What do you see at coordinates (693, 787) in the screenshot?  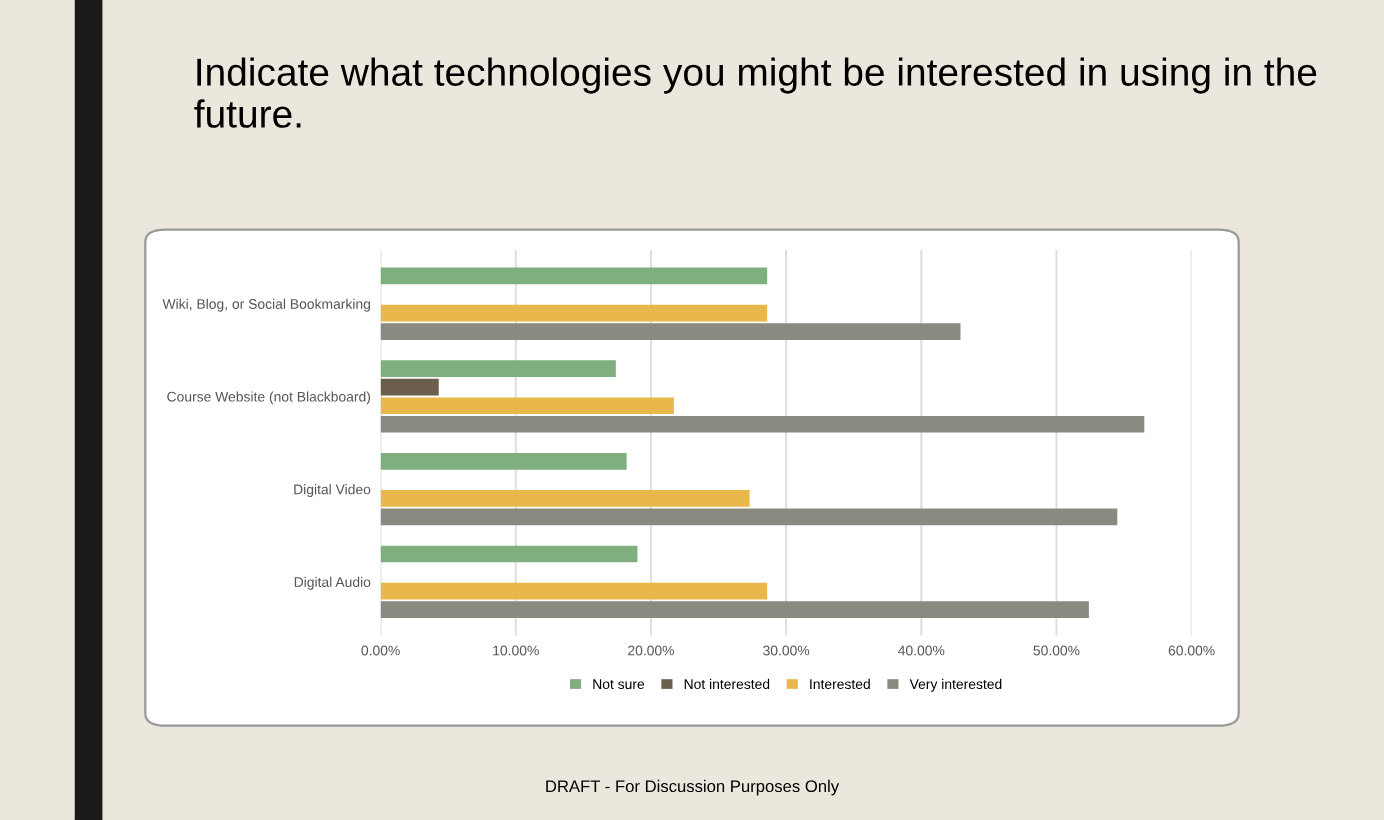 I see `text: DRAFT - For Discussion Purposes Only` at bounding box center [693, 787].